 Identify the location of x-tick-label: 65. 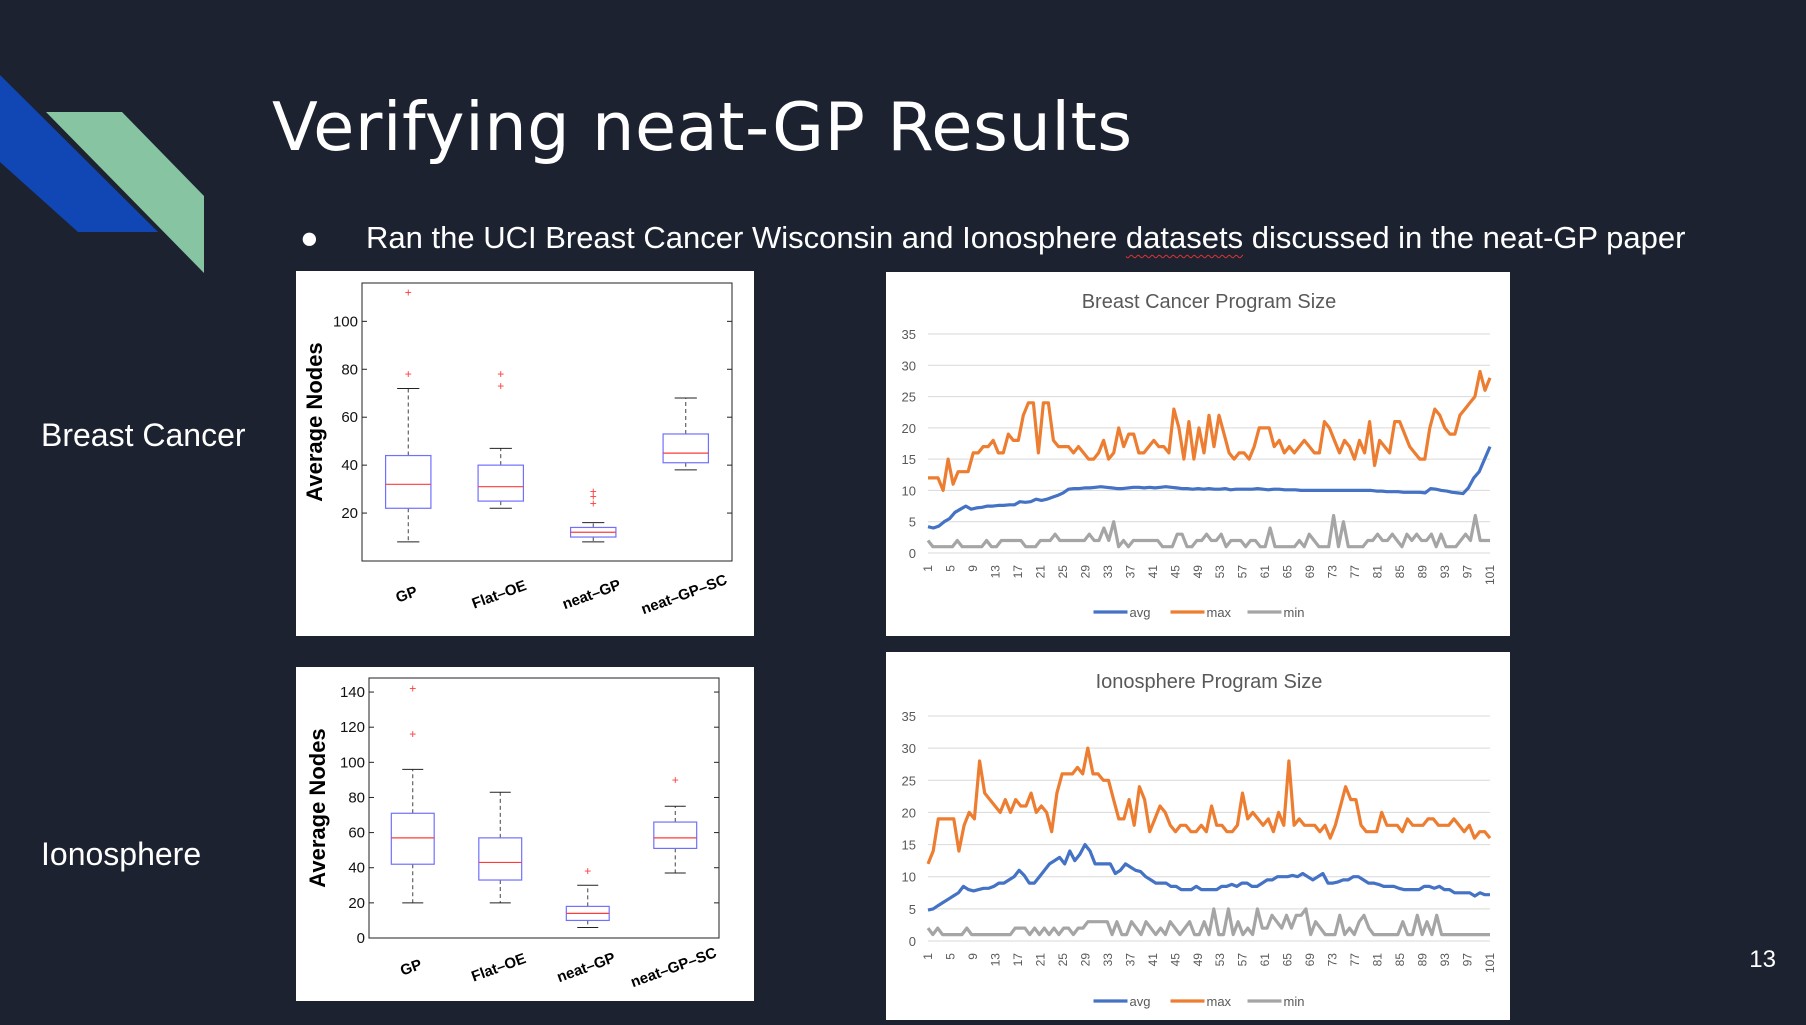
(1288, 960).